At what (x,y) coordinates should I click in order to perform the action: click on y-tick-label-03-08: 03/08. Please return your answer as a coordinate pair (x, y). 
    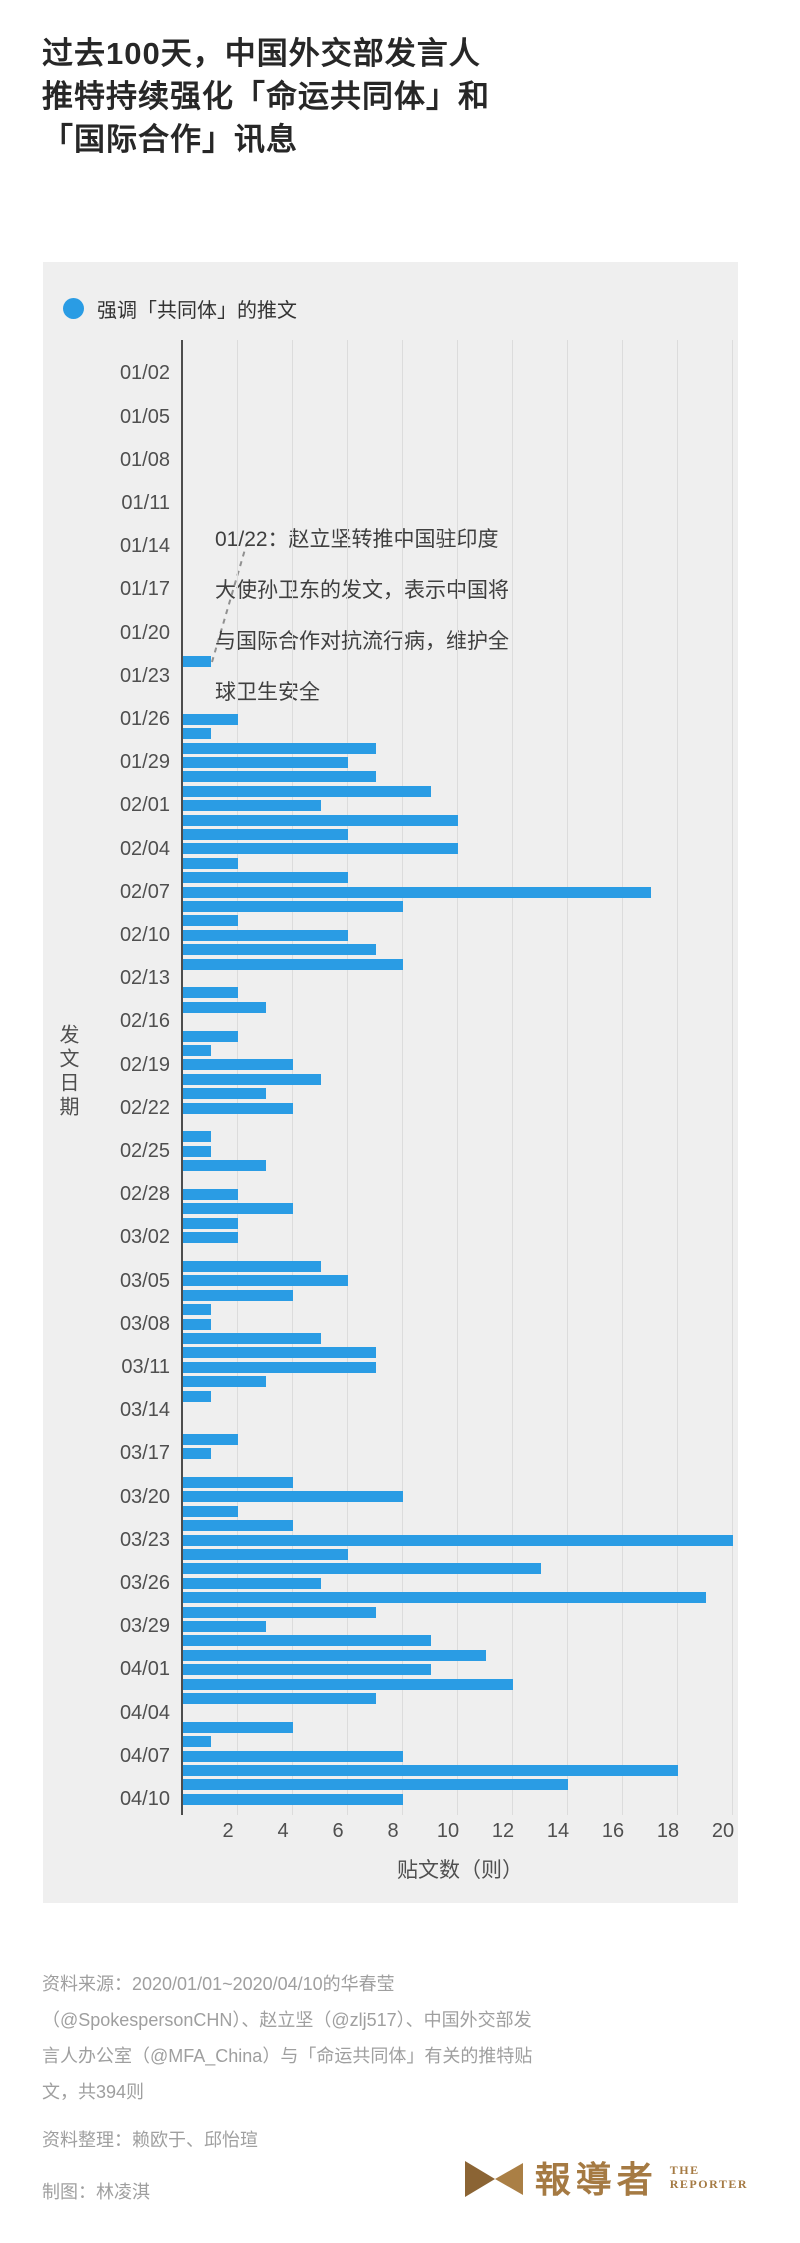
    Looking at the image, I should click on (144, 1323).